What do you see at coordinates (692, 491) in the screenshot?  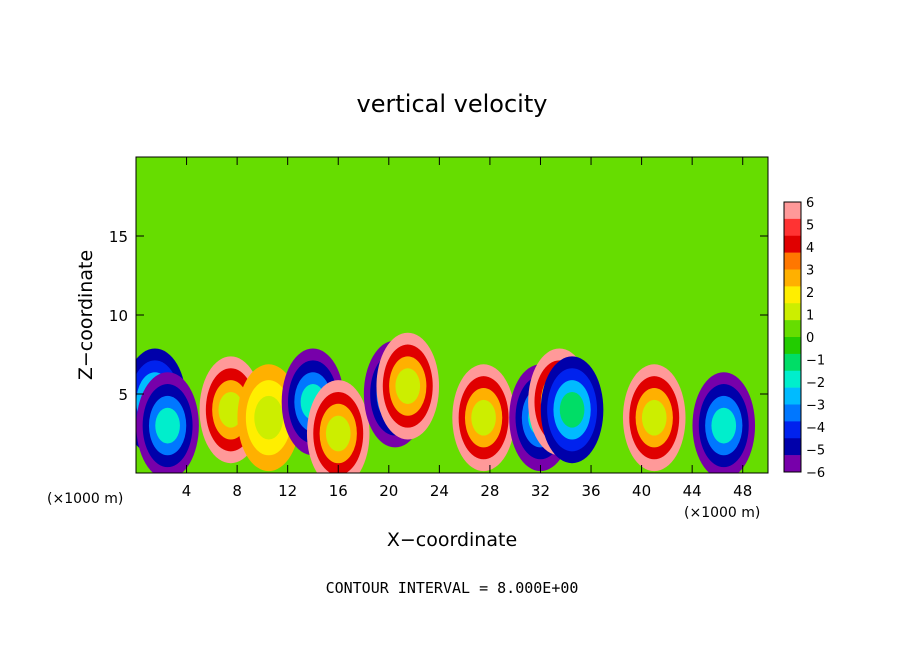 I see `x-tick-label: 44` at bounding box center [692, 491].